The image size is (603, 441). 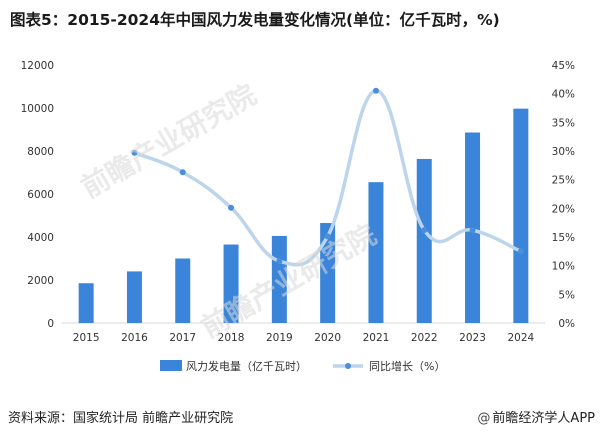 I want to click on growth-point-2020, so click(x=327, y=236).